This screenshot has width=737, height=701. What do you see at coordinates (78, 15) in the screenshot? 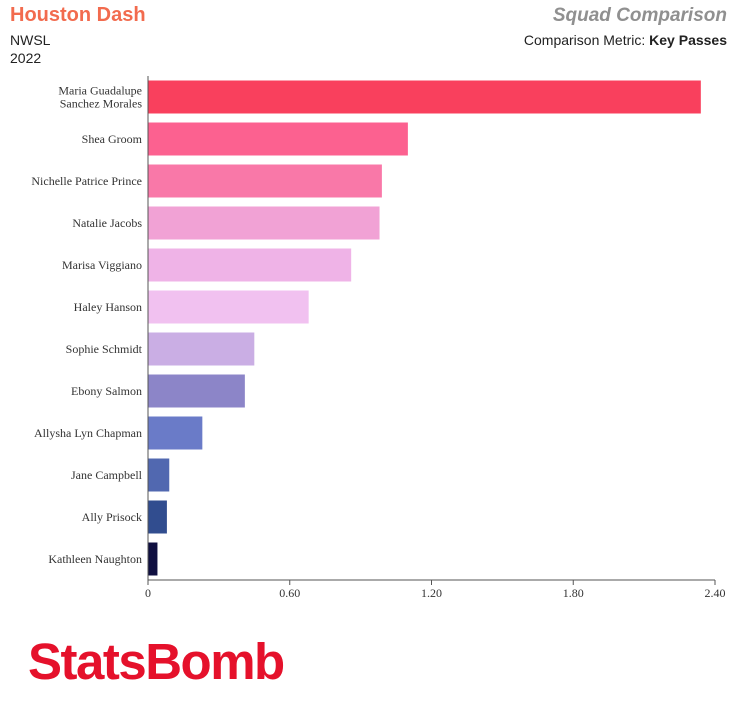
I see `team-name: Houston Dash` at bounding box center [78, 15].